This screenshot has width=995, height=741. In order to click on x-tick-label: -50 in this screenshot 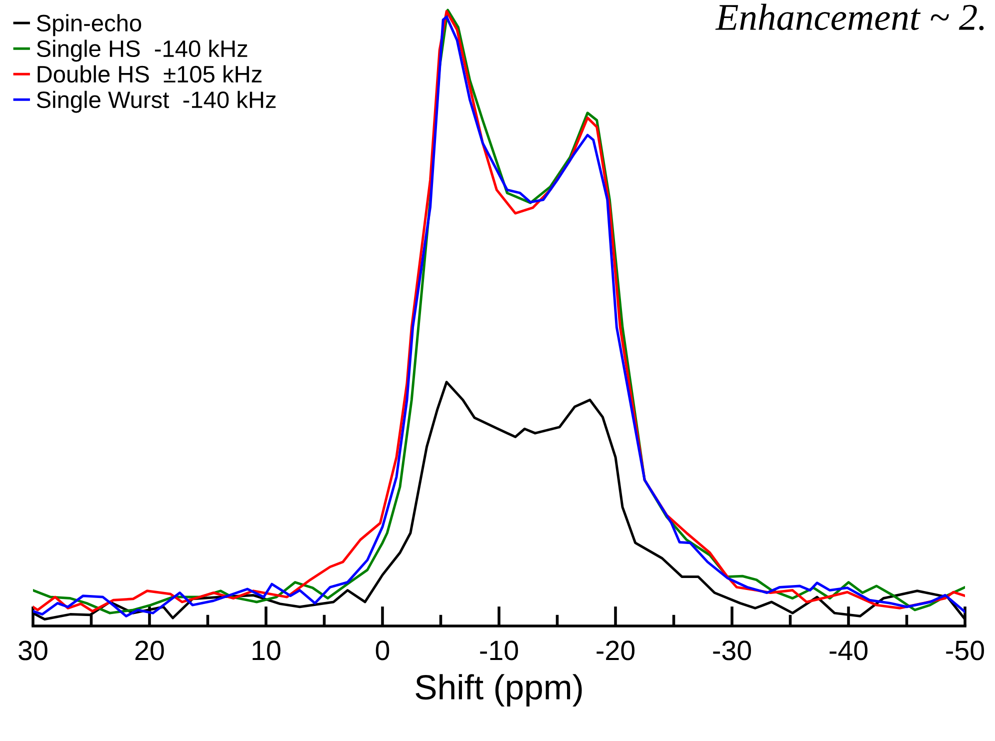, I will do `click(965, 650)`.